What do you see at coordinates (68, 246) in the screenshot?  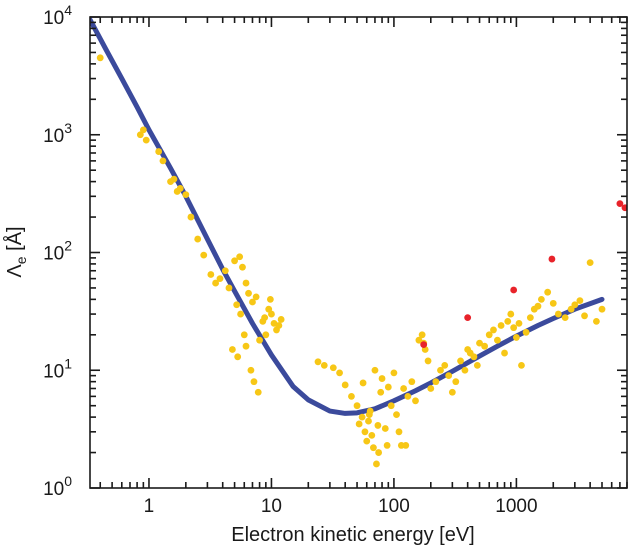 I see `y-tick-exponent: 2` at bounding box center [68, 246].